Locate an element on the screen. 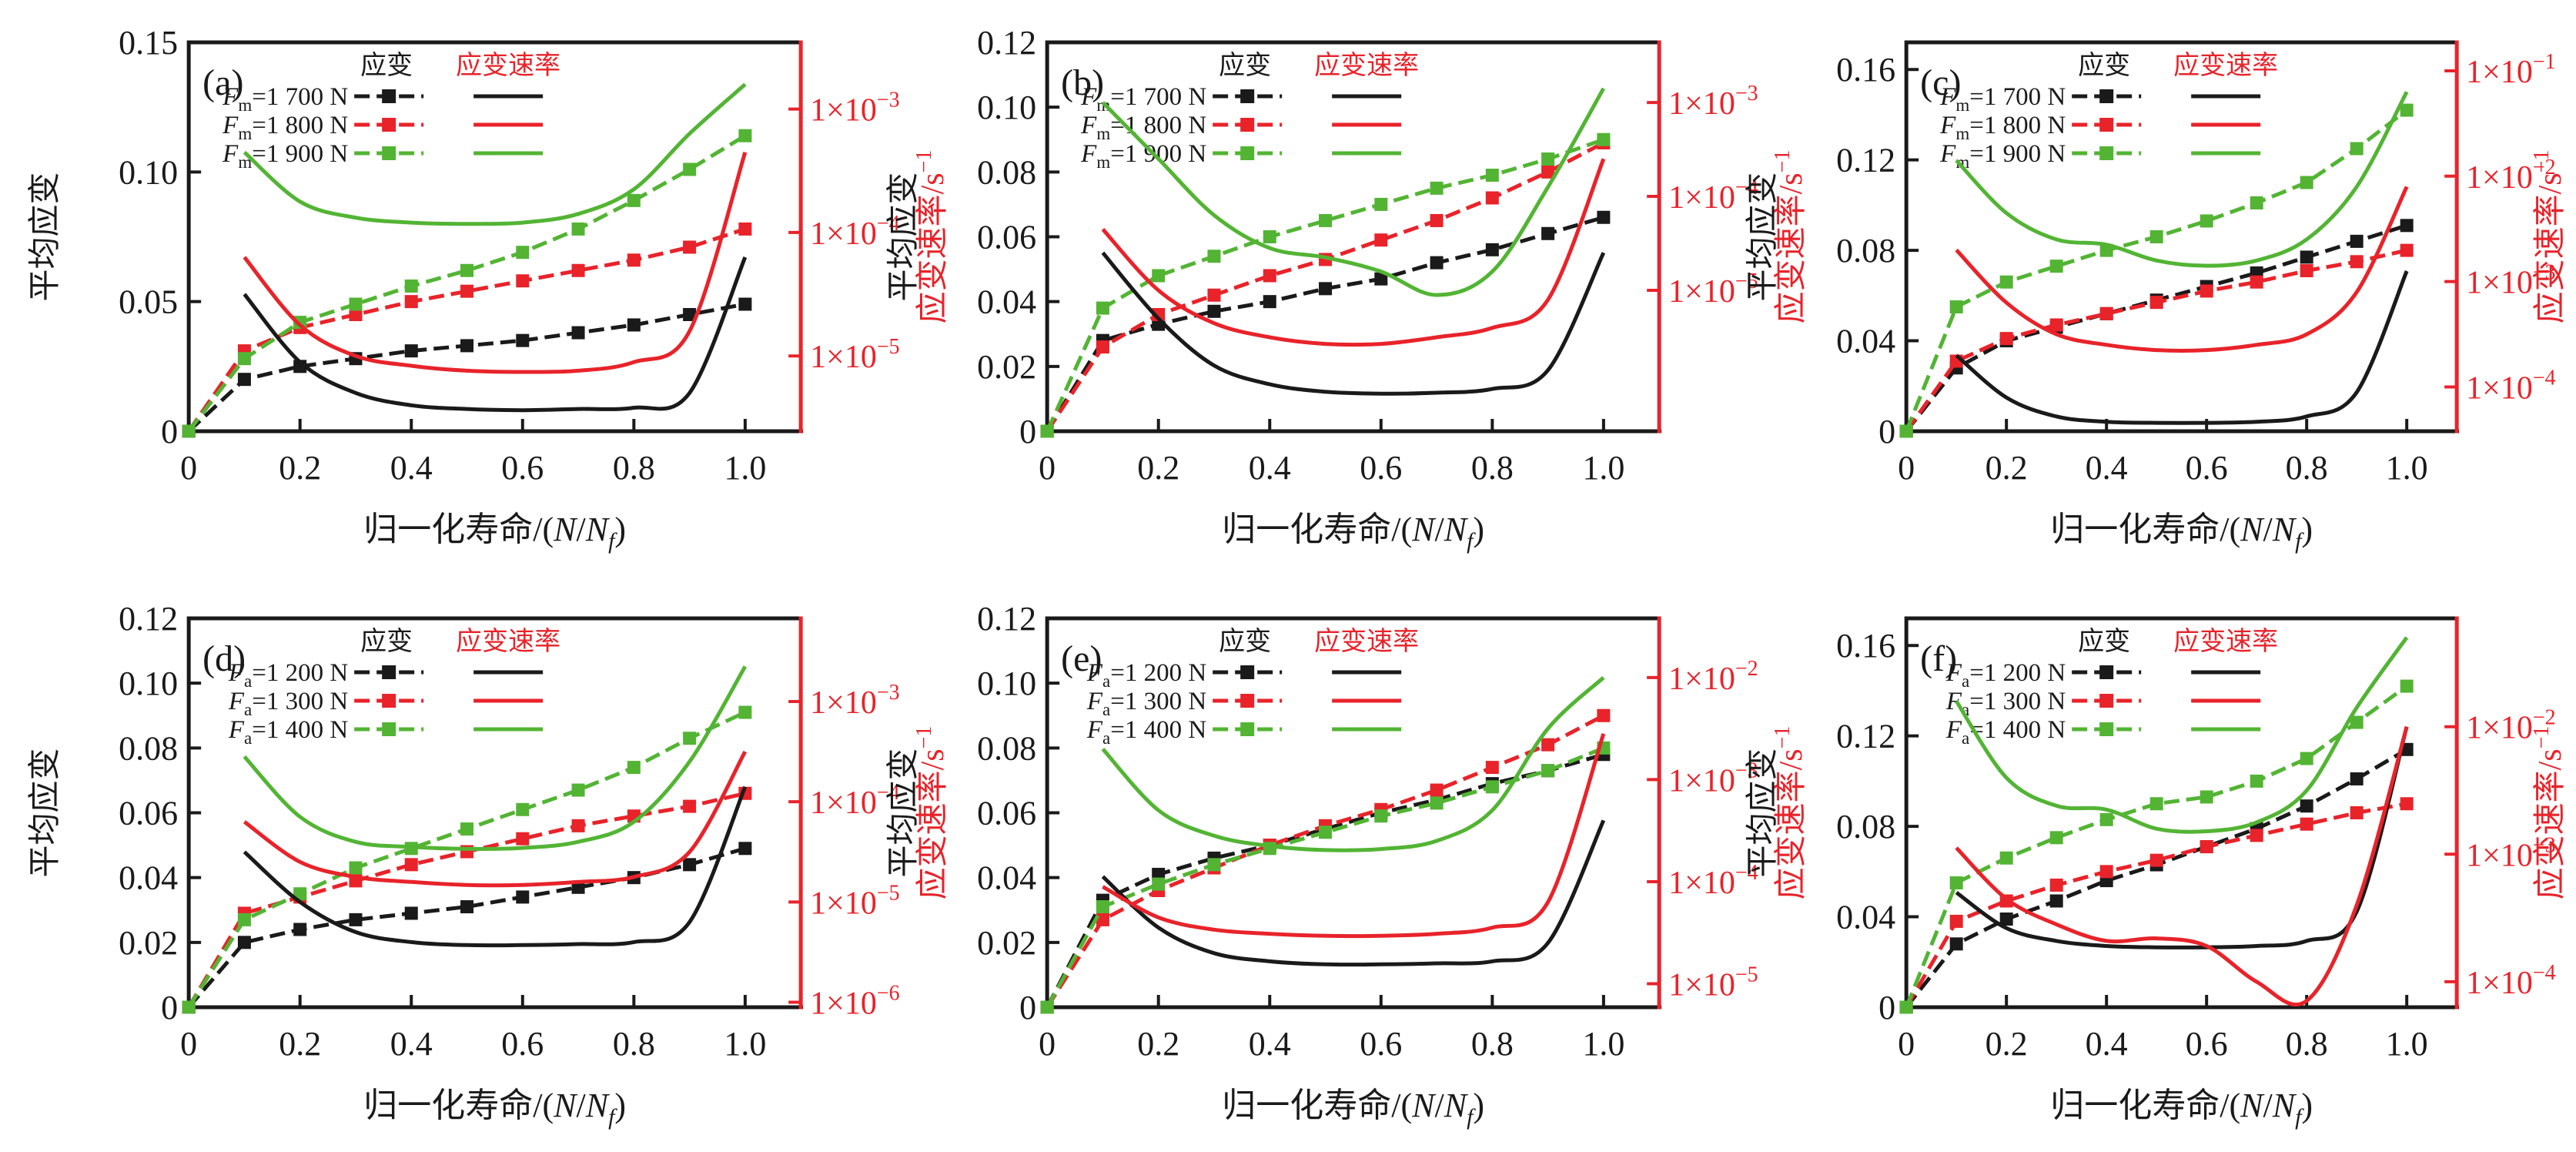 The width and height of the screenshot is (2576, 1152). right-tick-label: 1×10⁻² is located at coordinates (2510, 726).